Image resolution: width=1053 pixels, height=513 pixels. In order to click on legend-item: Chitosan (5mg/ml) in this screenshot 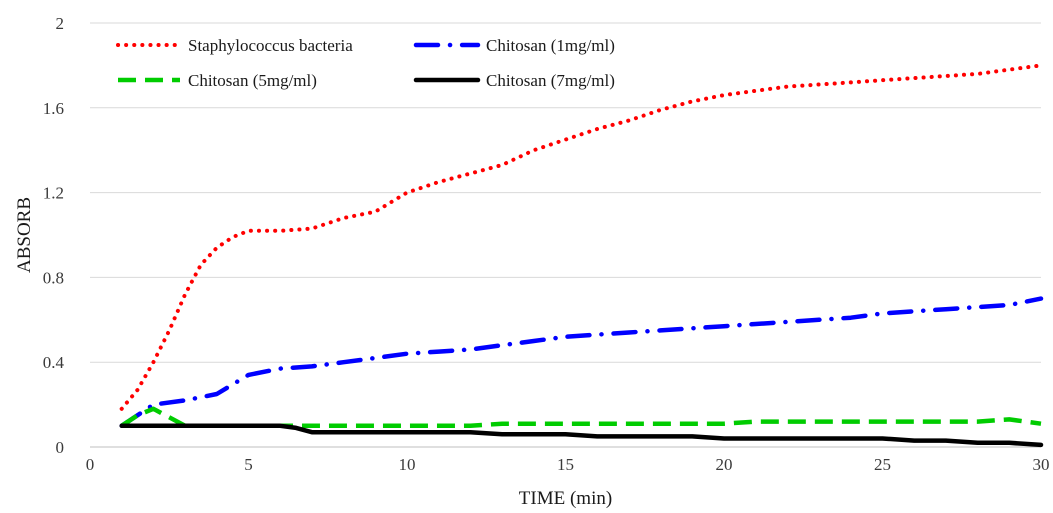, I will do `click(217, 80)`.